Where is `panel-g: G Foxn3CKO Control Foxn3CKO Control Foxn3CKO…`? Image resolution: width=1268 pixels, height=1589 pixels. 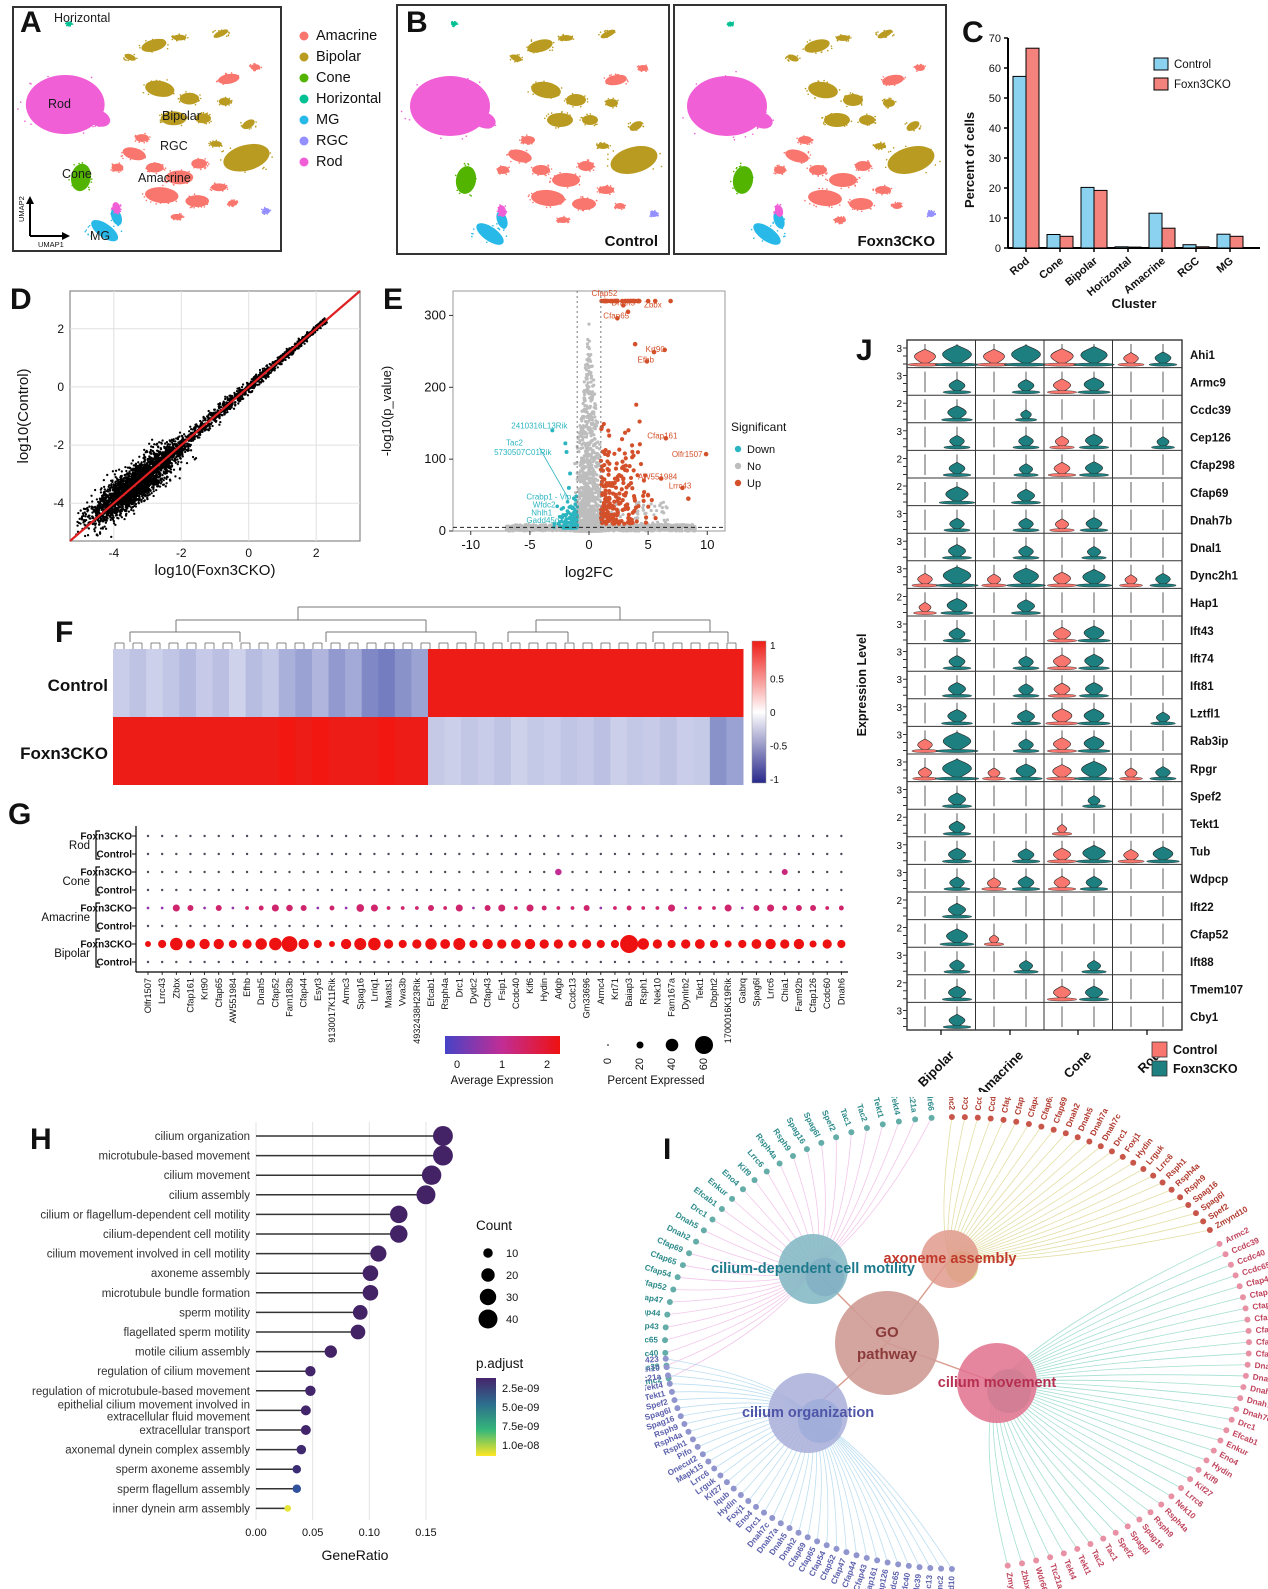
panel-g: G Foxn3CKO Control Foxn3CKO Control Foxn3CKO… is located at coordinates (432, 950).